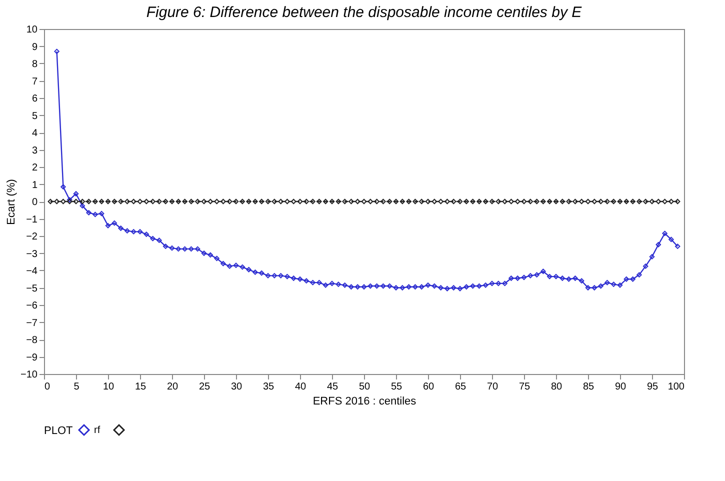  Describe the element at coordinates (652, 387) in the screenshot. I see `x-tick-label: 95` at that location.